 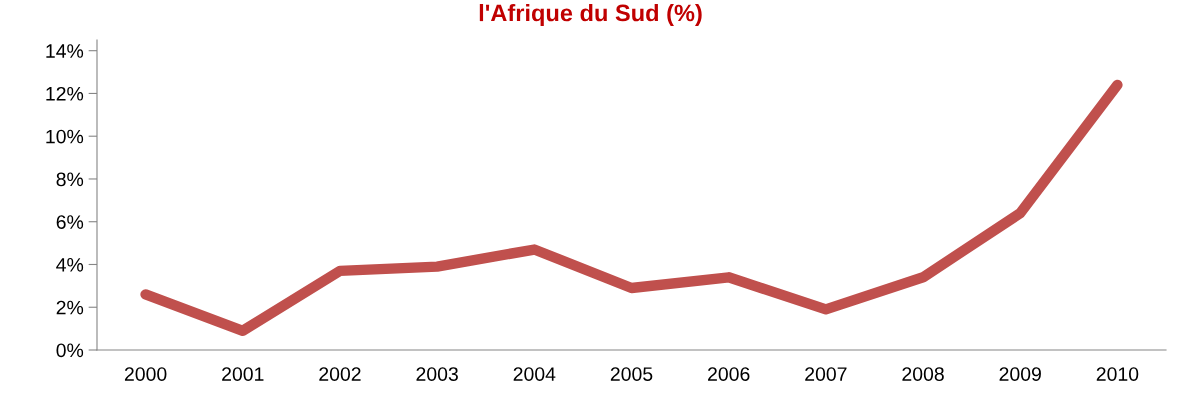 I want to click on y-tick-label: 14%, so click(x=65, y=51).